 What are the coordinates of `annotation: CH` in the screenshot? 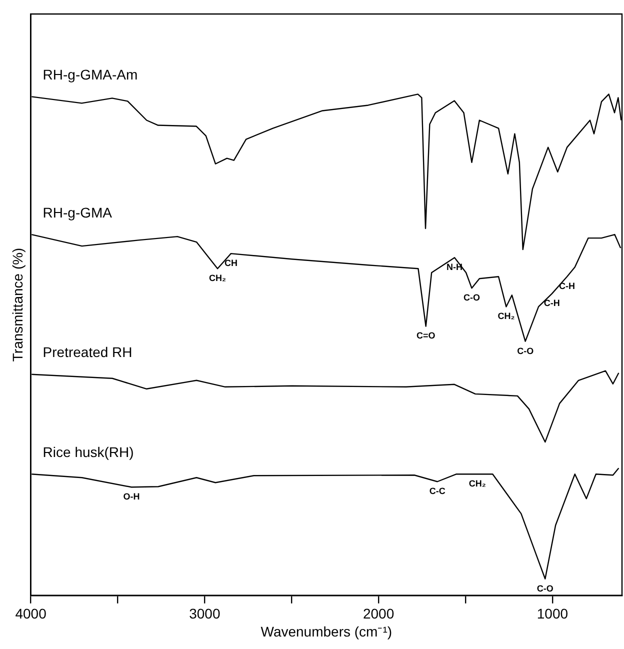 It's located at (231, 263).